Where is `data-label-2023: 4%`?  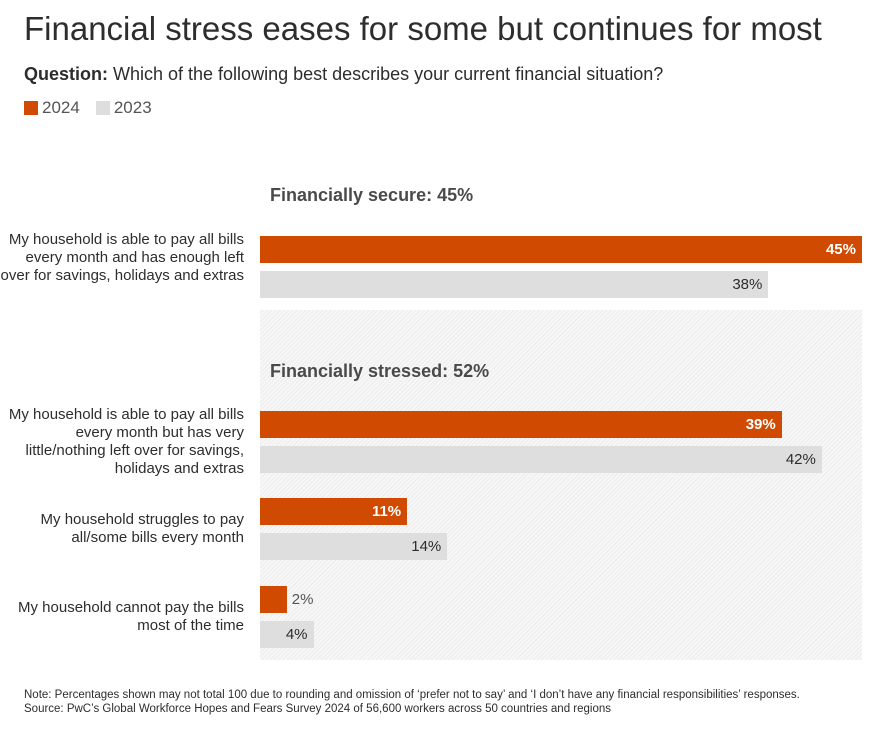 data-label-2023: 4% is located at coordinates (296, 634).